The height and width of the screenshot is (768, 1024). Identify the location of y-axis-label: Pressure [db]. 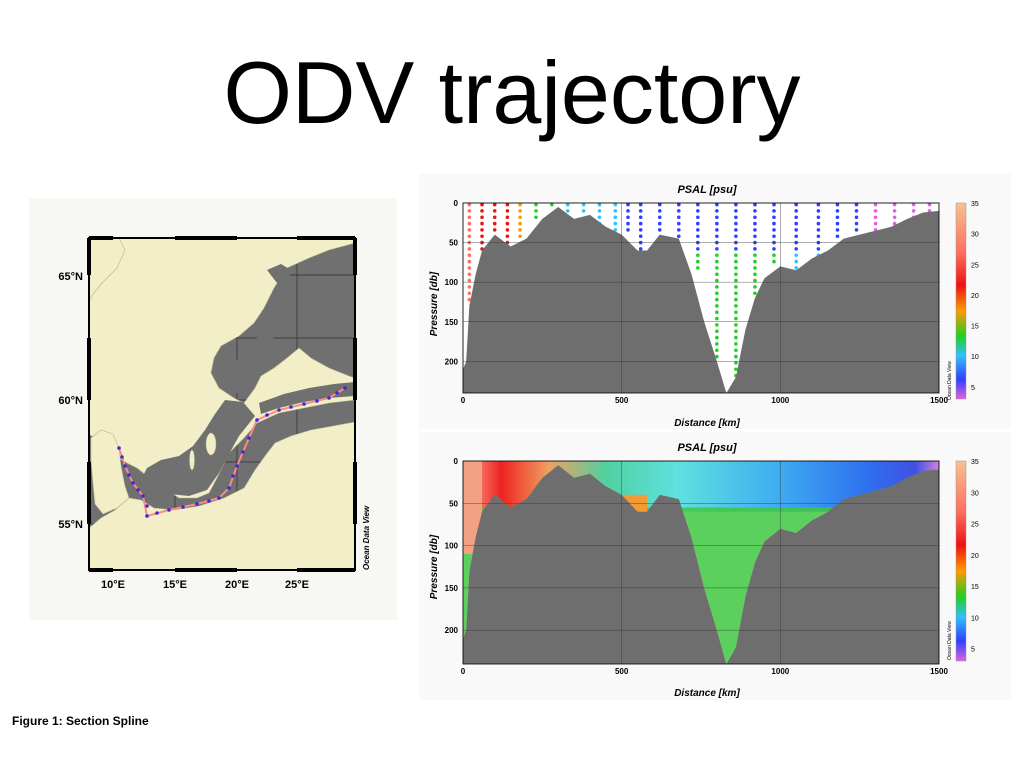
(434, 303).